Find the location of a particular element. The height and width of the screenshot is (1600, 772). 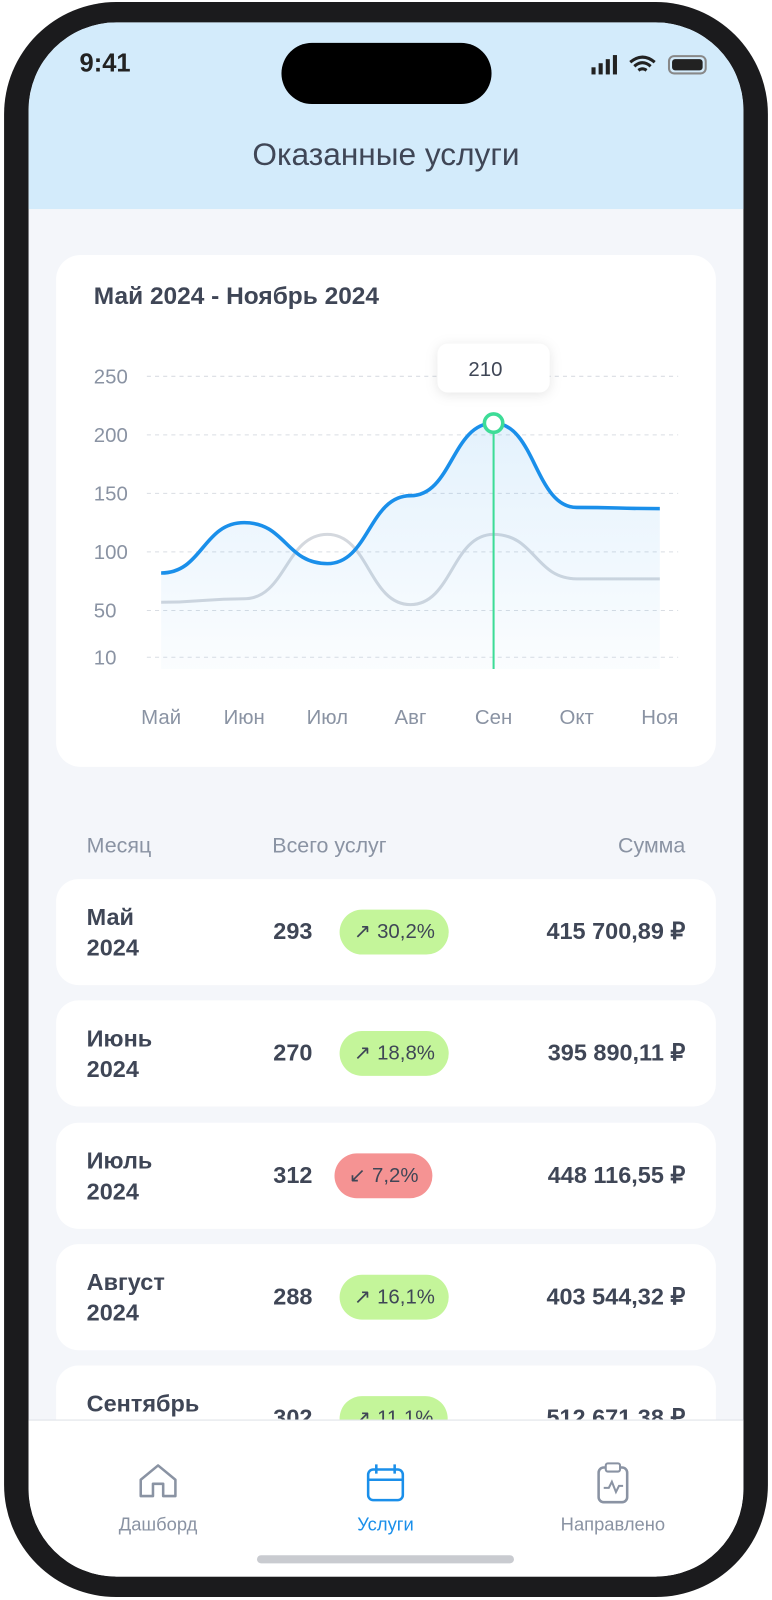

count: 288 is located at coordinates (293, 1296).